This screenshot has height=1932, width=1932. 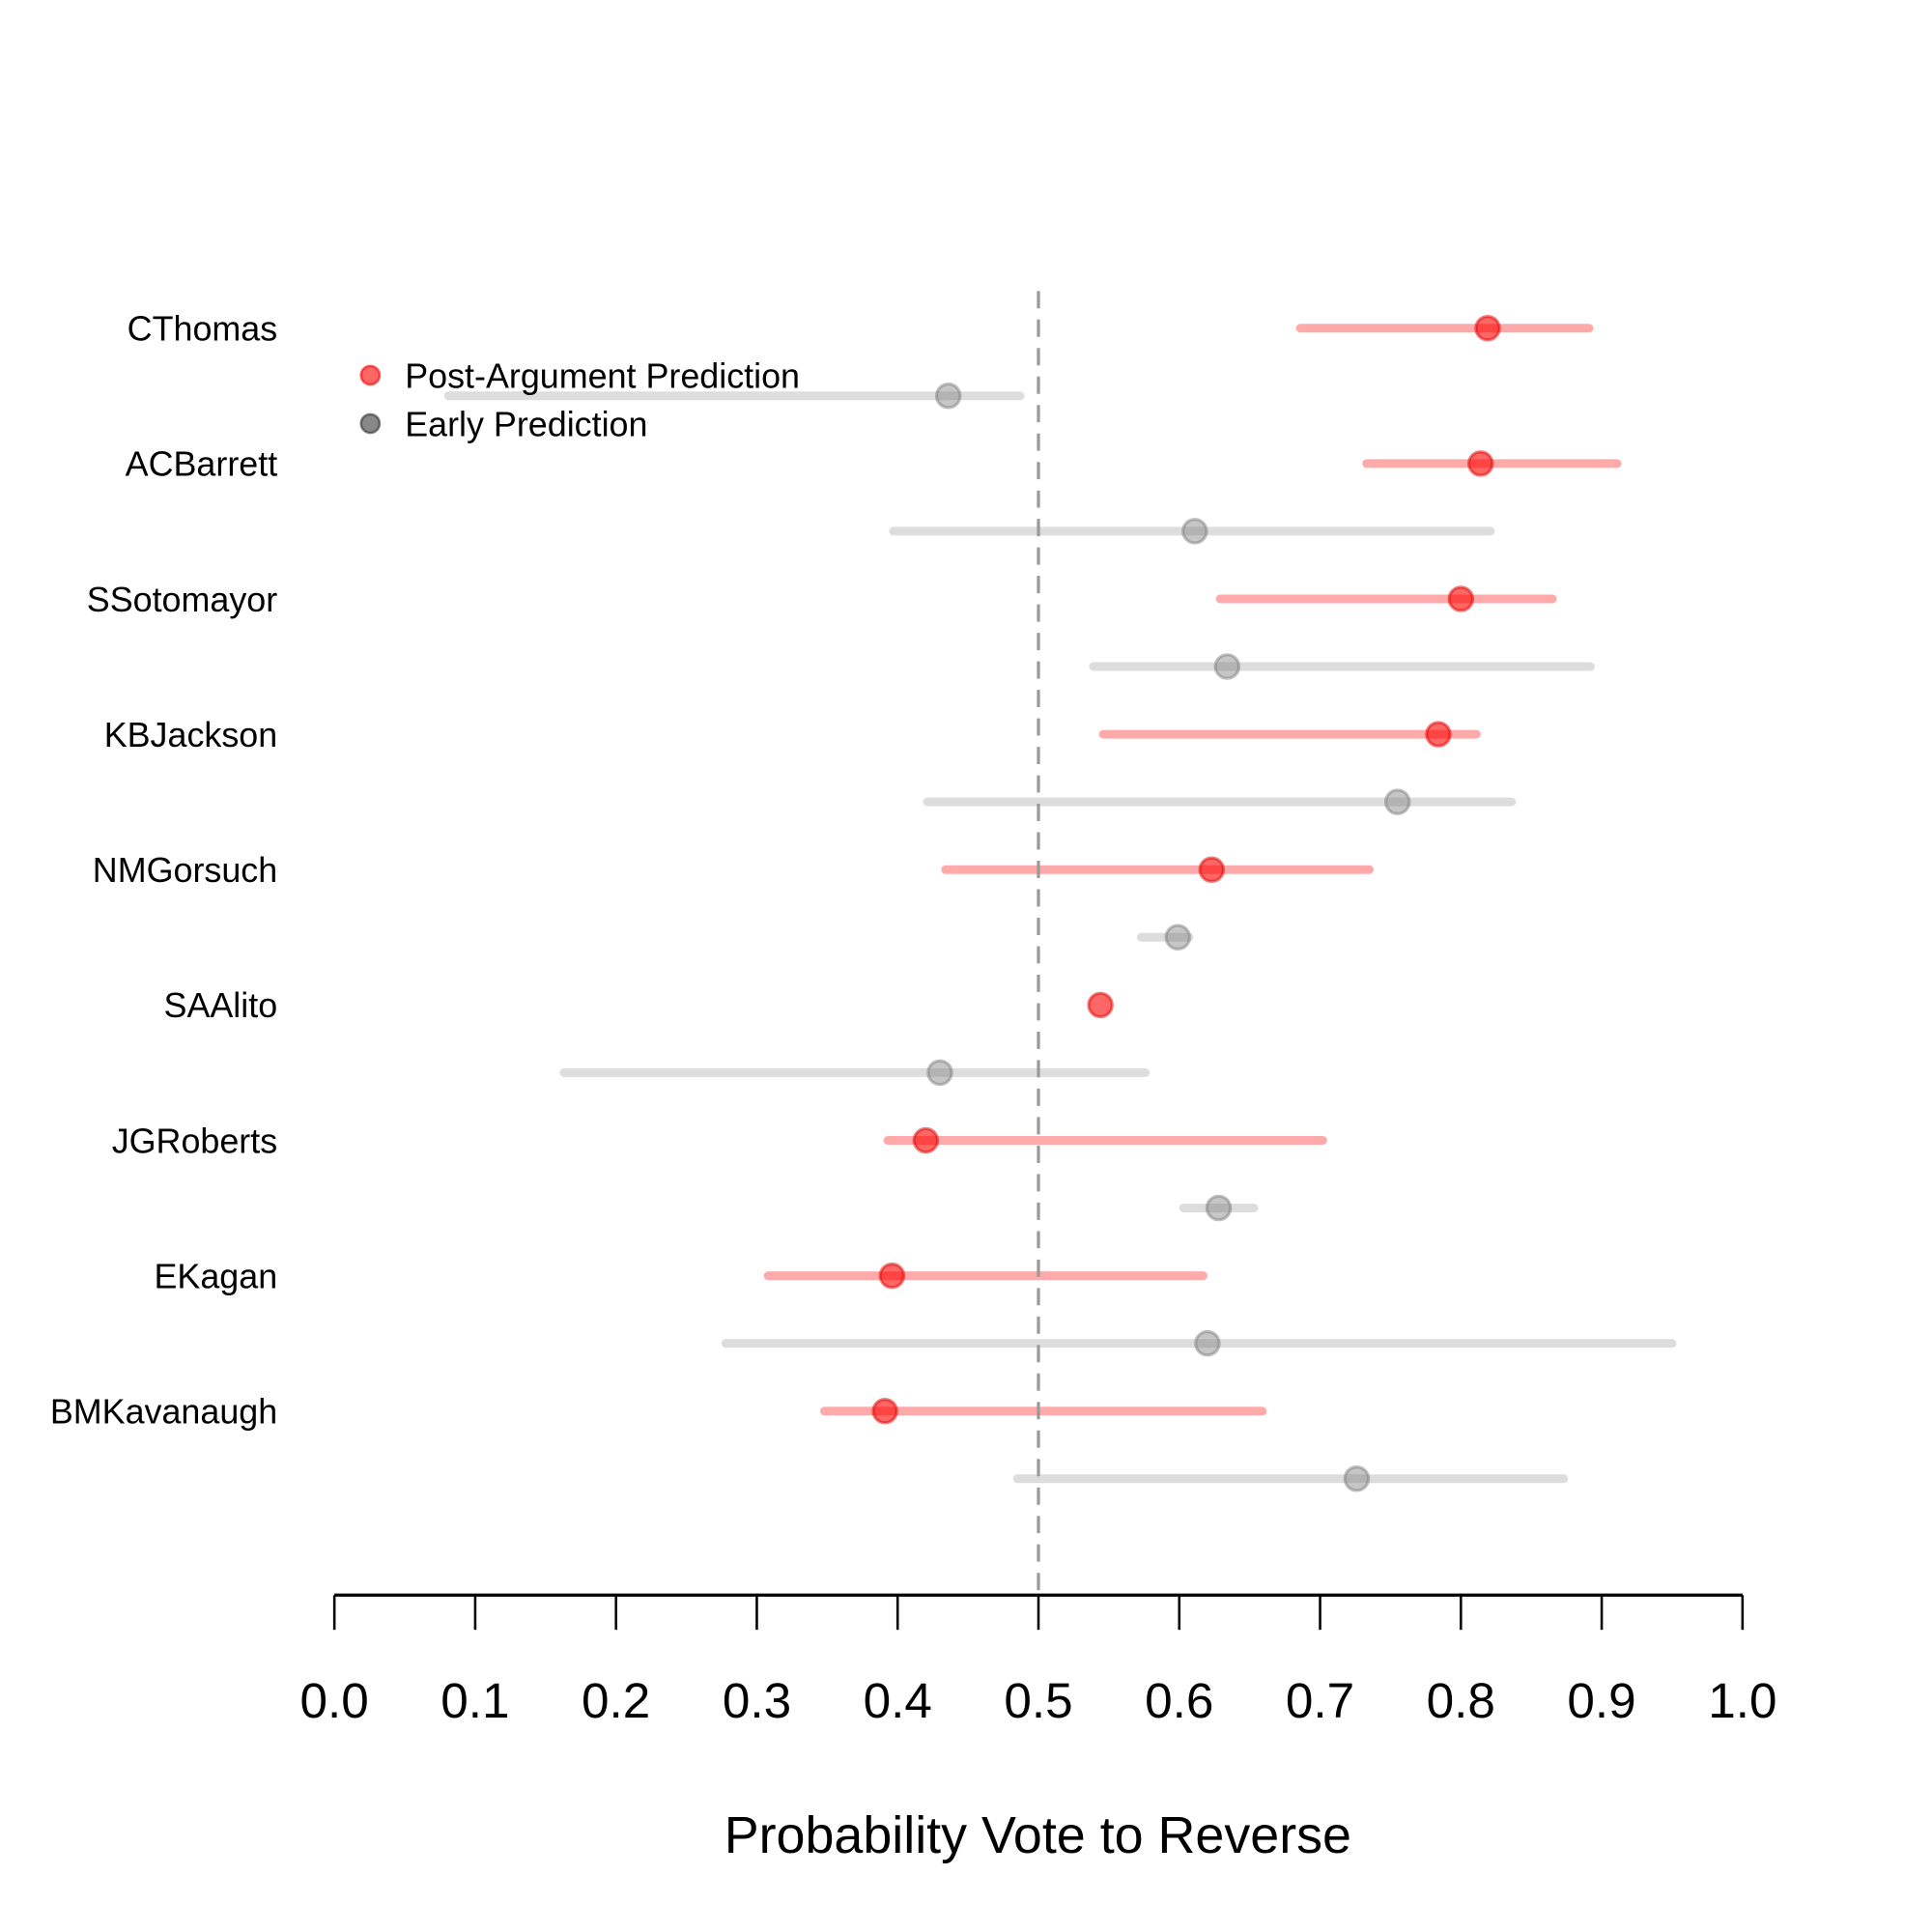 I want to click on legend-post-marker, so click(x=370, y=375).